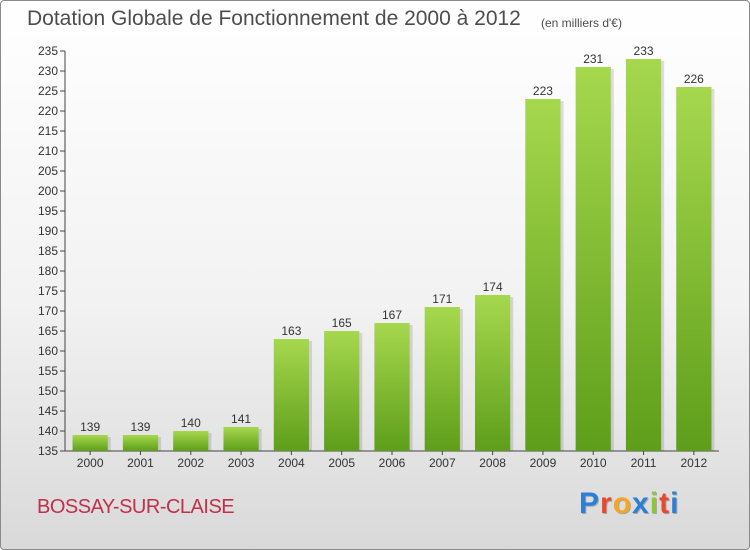  Describe the element at coordinates (48, 91) in the screenshot. I see `y-tick-label: 225` at that location.